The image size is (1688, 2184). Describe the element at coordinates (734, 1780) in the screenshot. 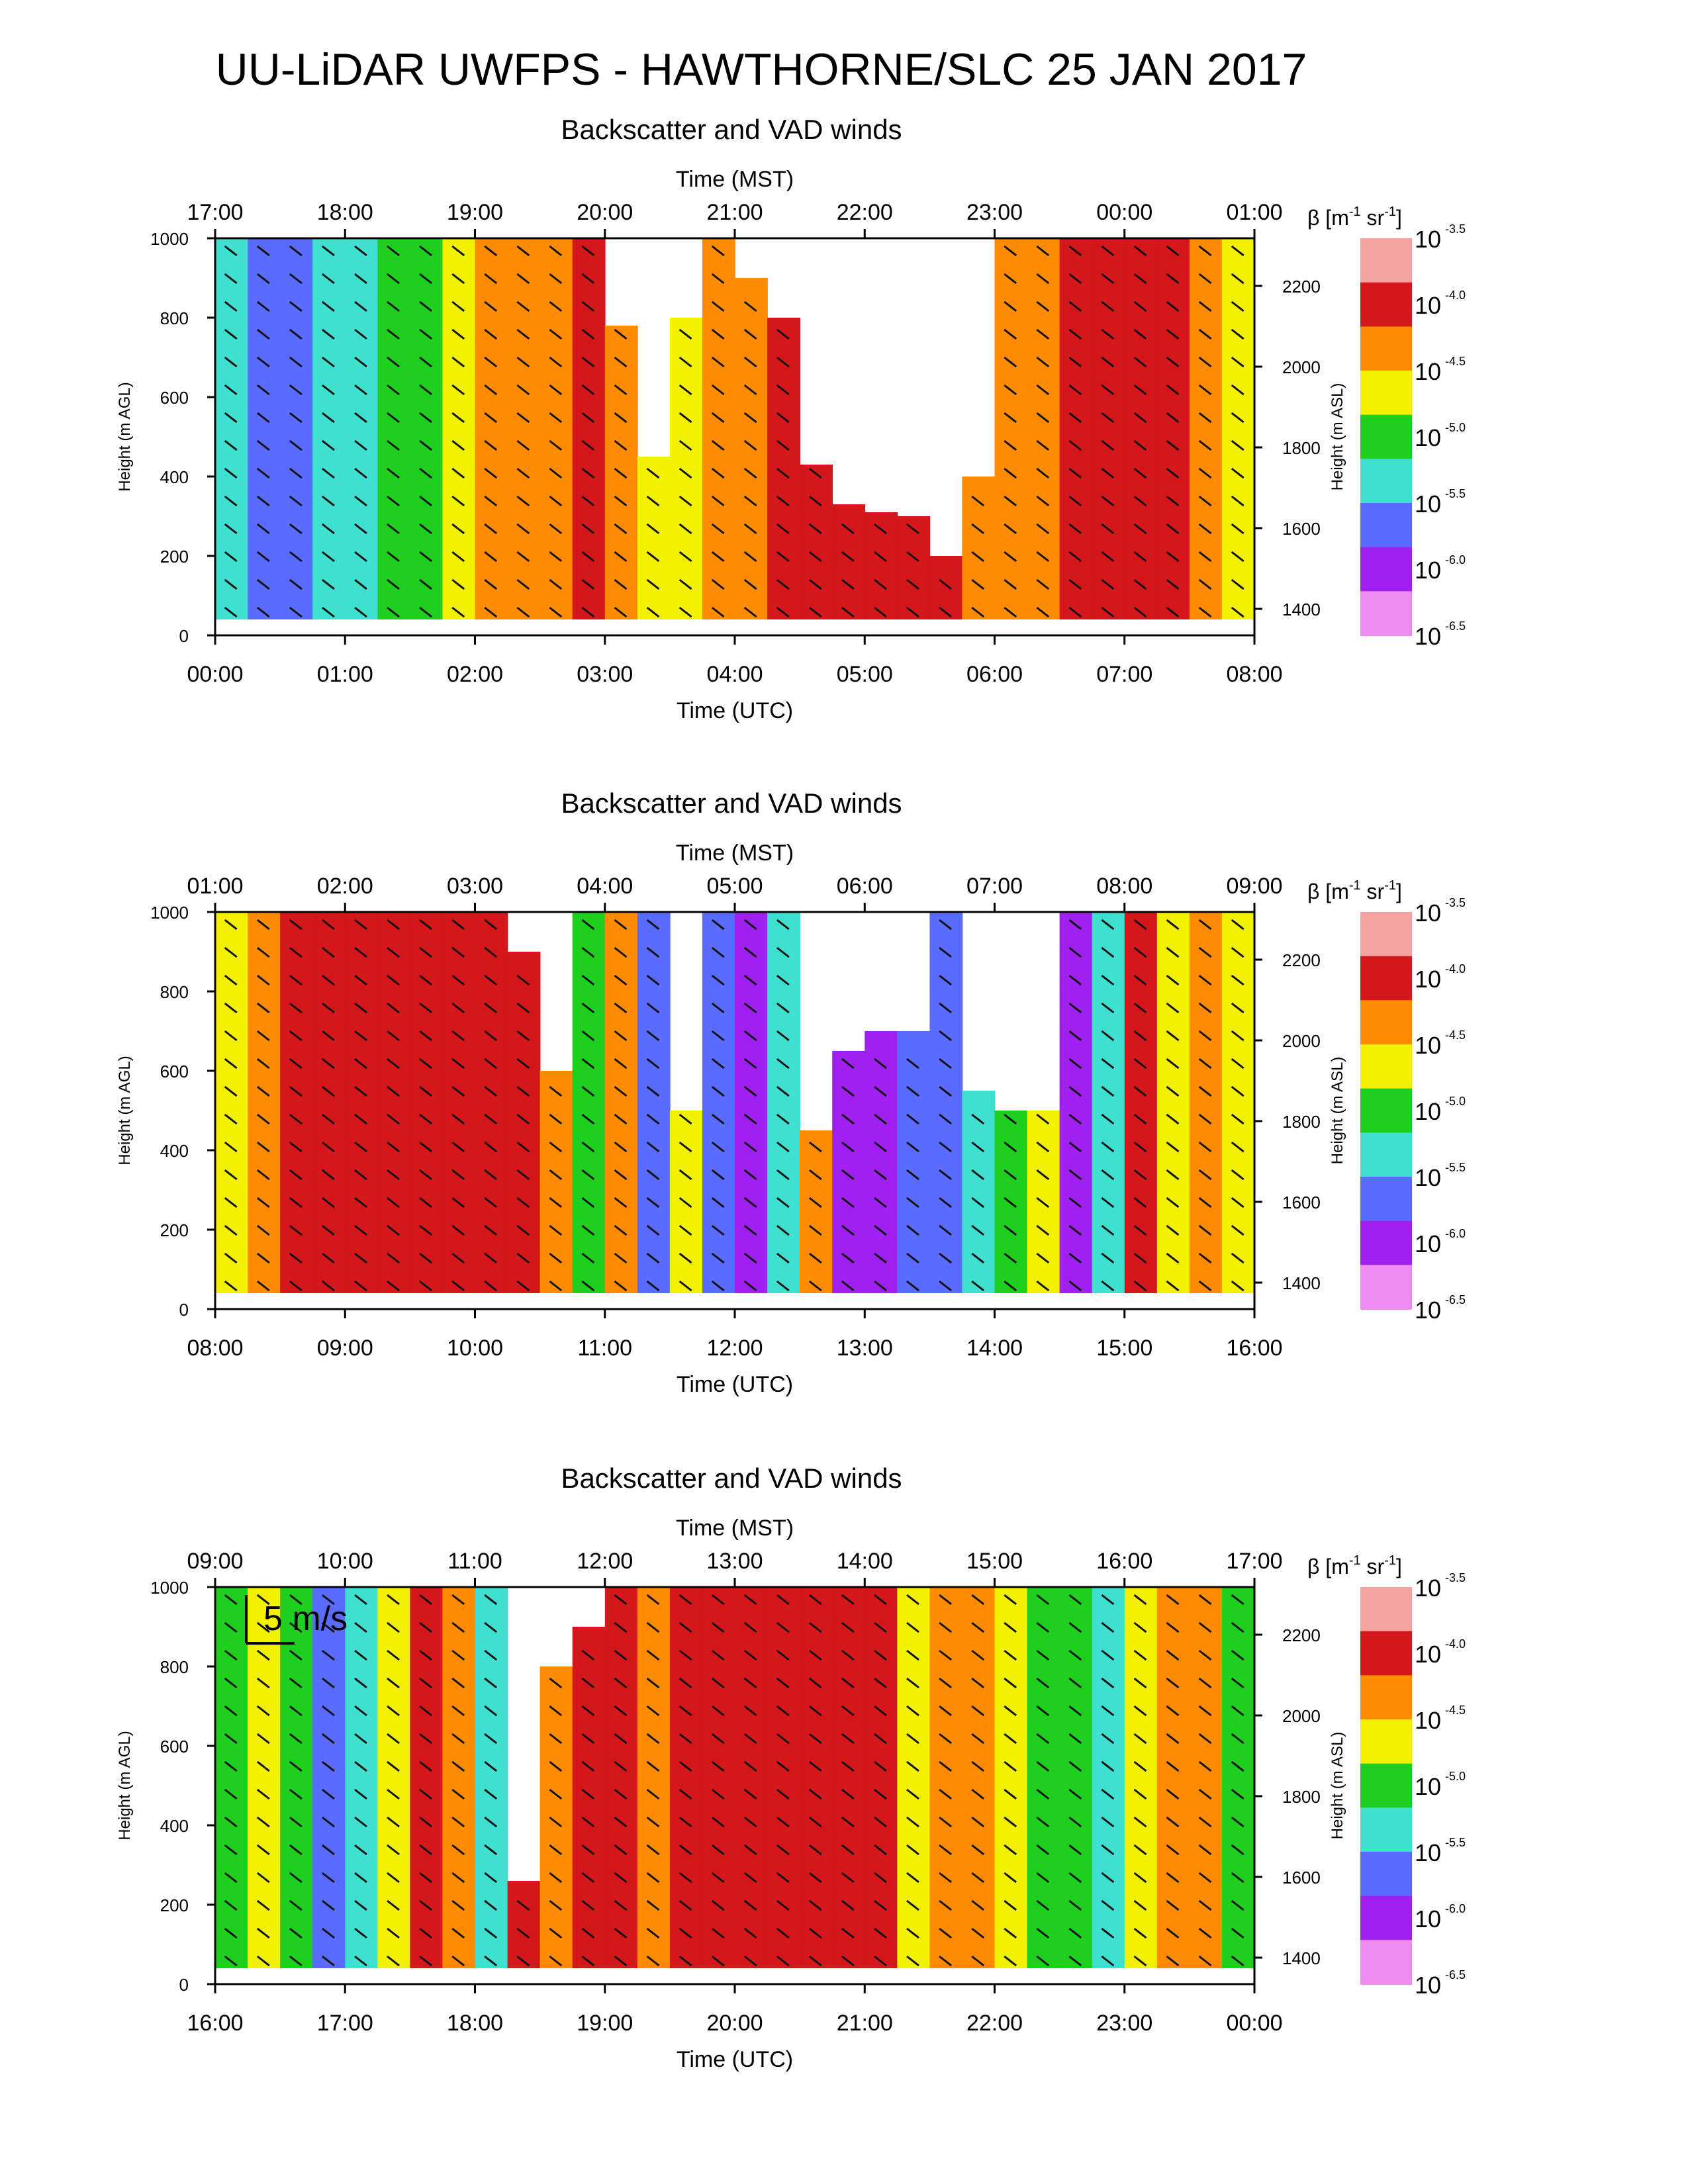

I see `vad-wind-barbs` at that location.